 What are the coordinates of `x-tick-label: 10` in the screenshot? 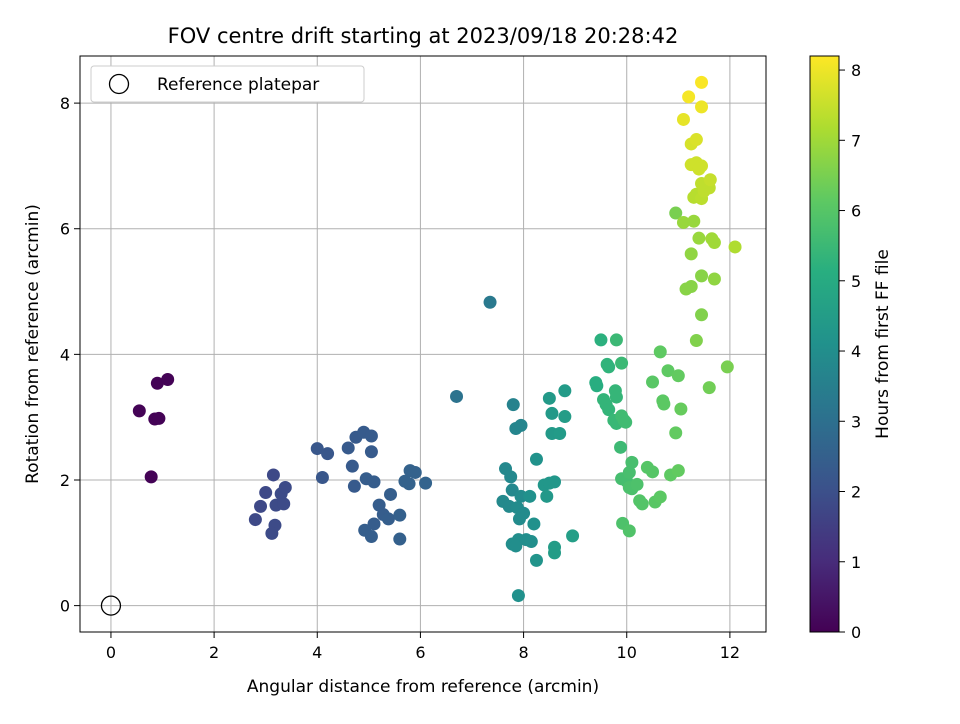 It's located at (627, 652).